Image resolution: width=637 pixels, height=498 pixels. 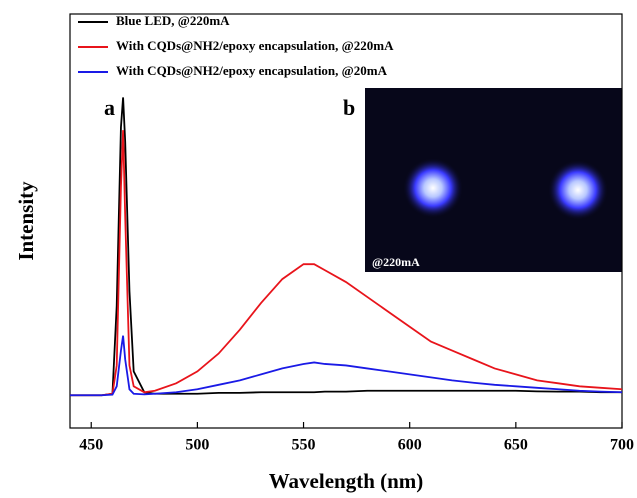 I want to click on legend-label: With CQDs@NH2/epoxy encapsulation, @20mA, so click(x=252, y=70).